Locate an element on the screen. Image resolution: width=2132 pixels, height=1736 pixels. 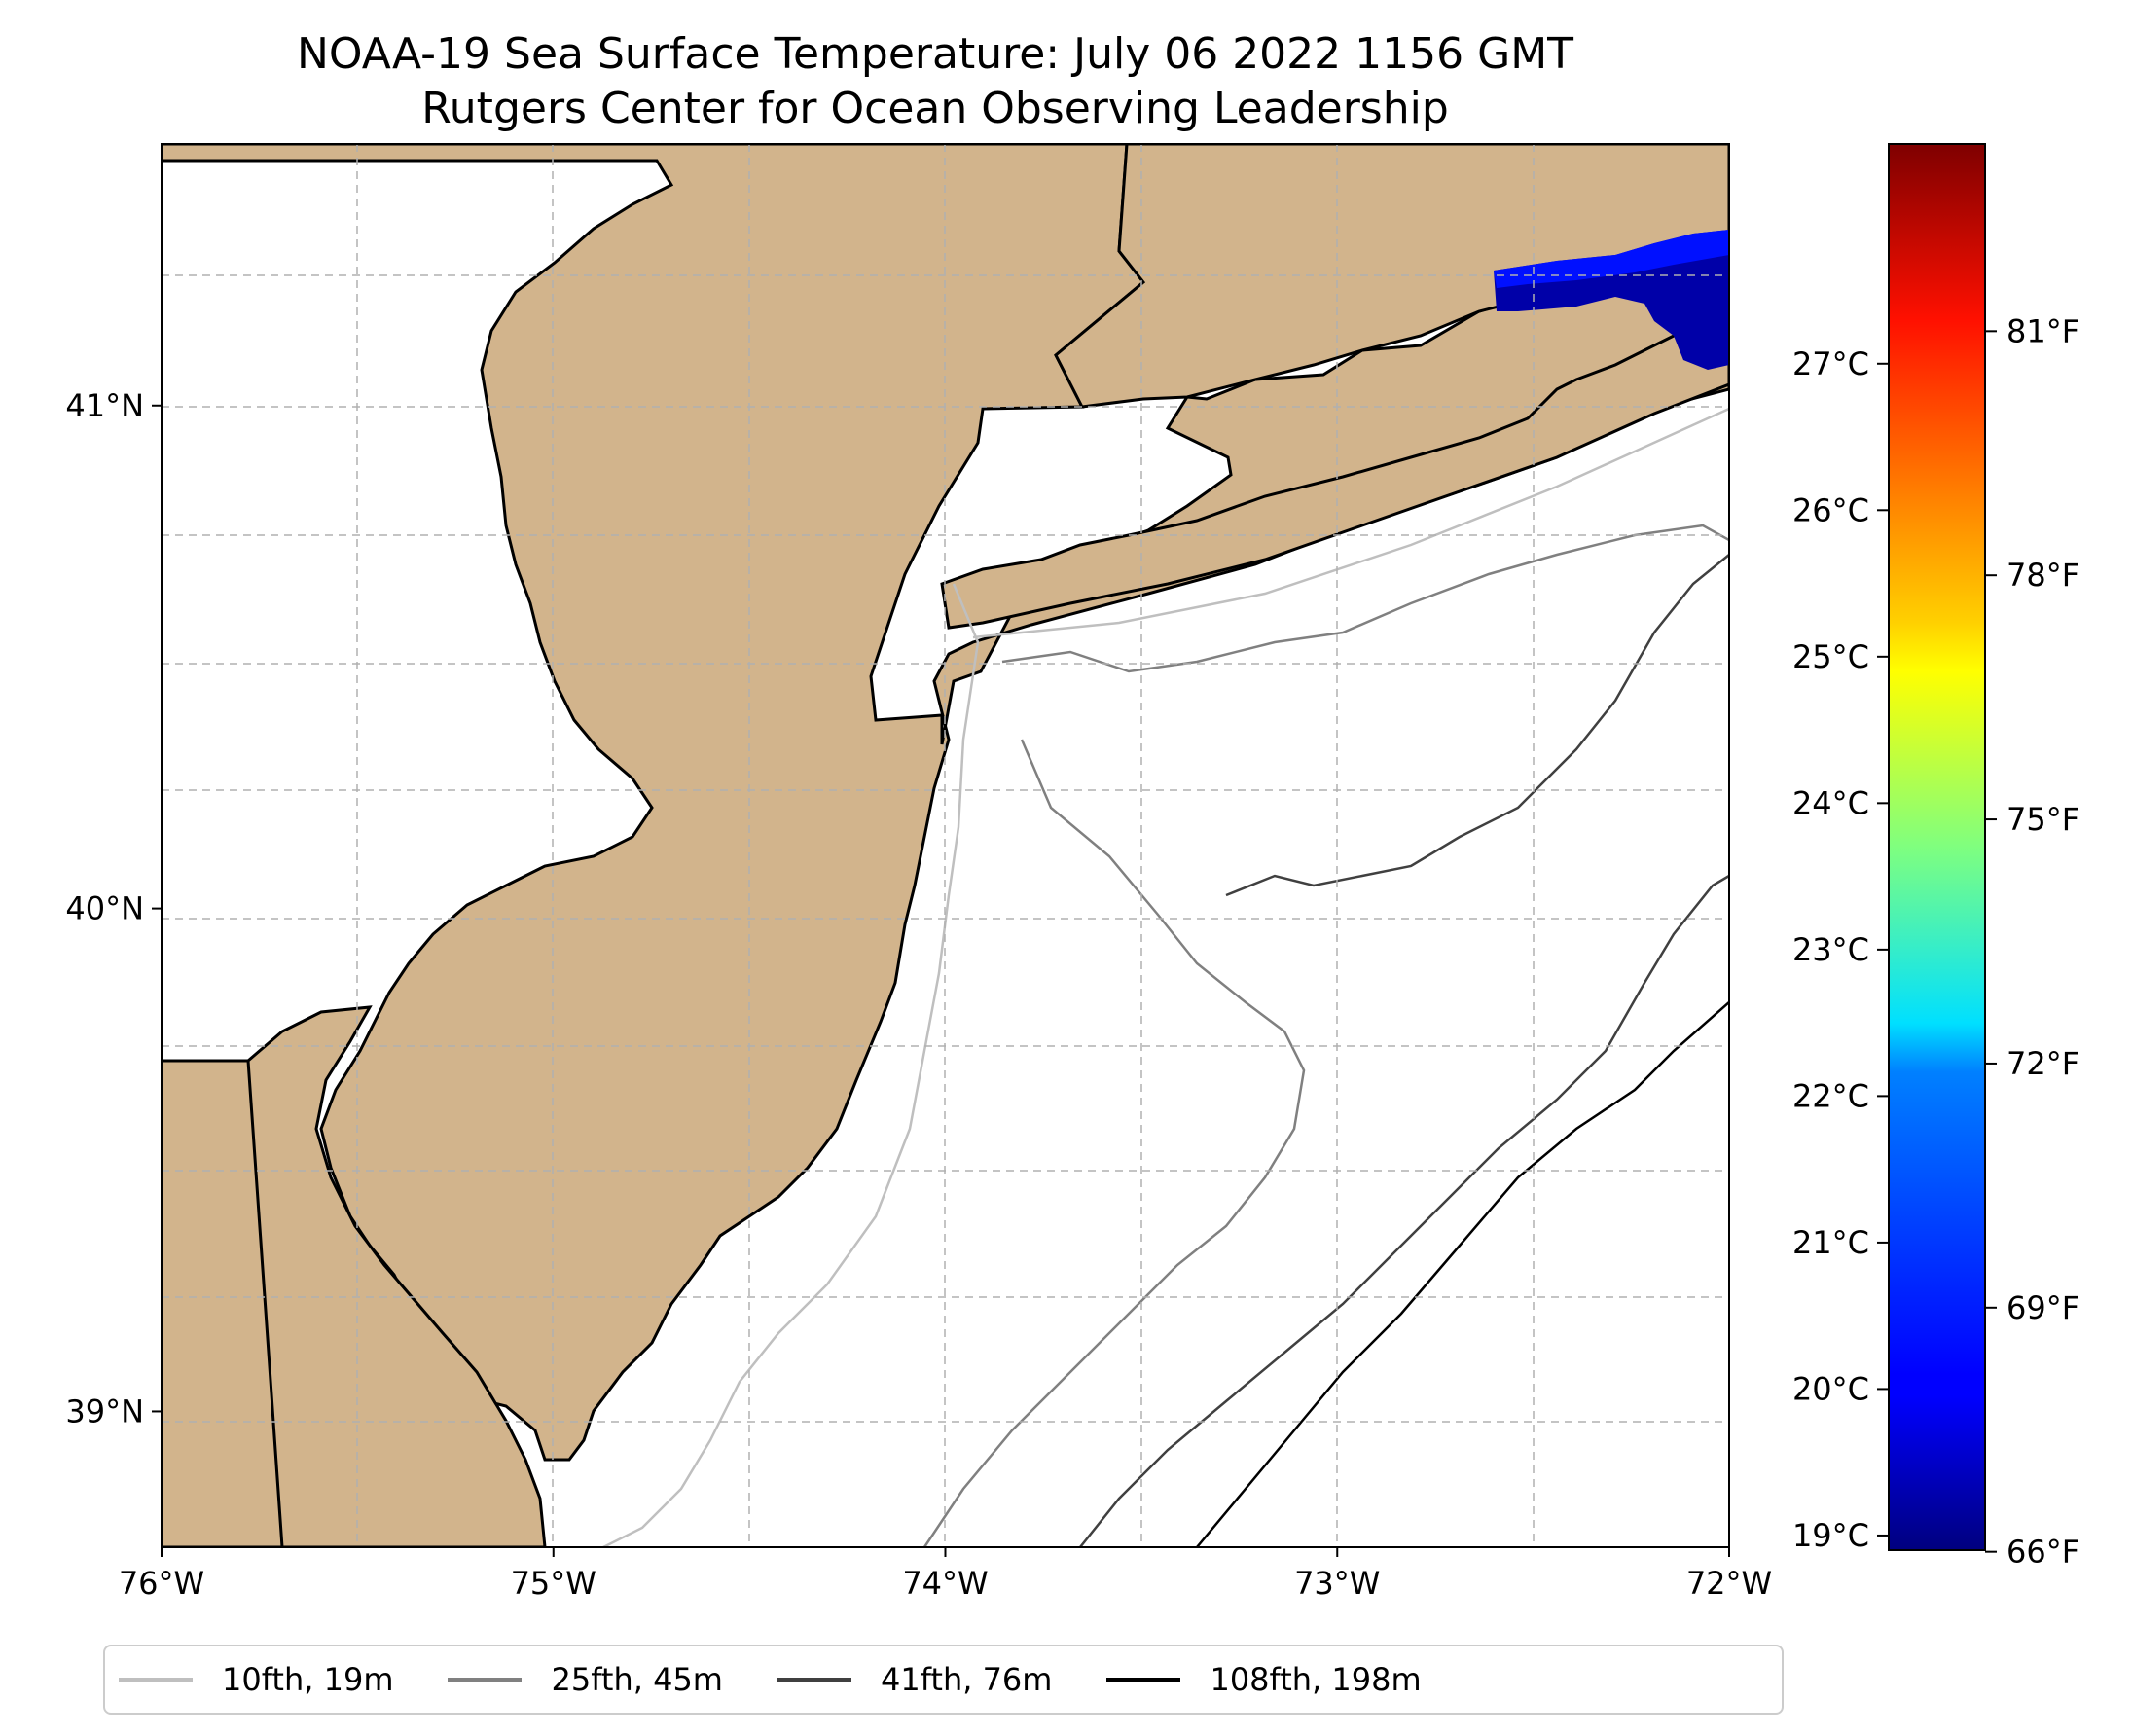
legend-item: 25fth, 45m is located at coordinates (585, 1680).